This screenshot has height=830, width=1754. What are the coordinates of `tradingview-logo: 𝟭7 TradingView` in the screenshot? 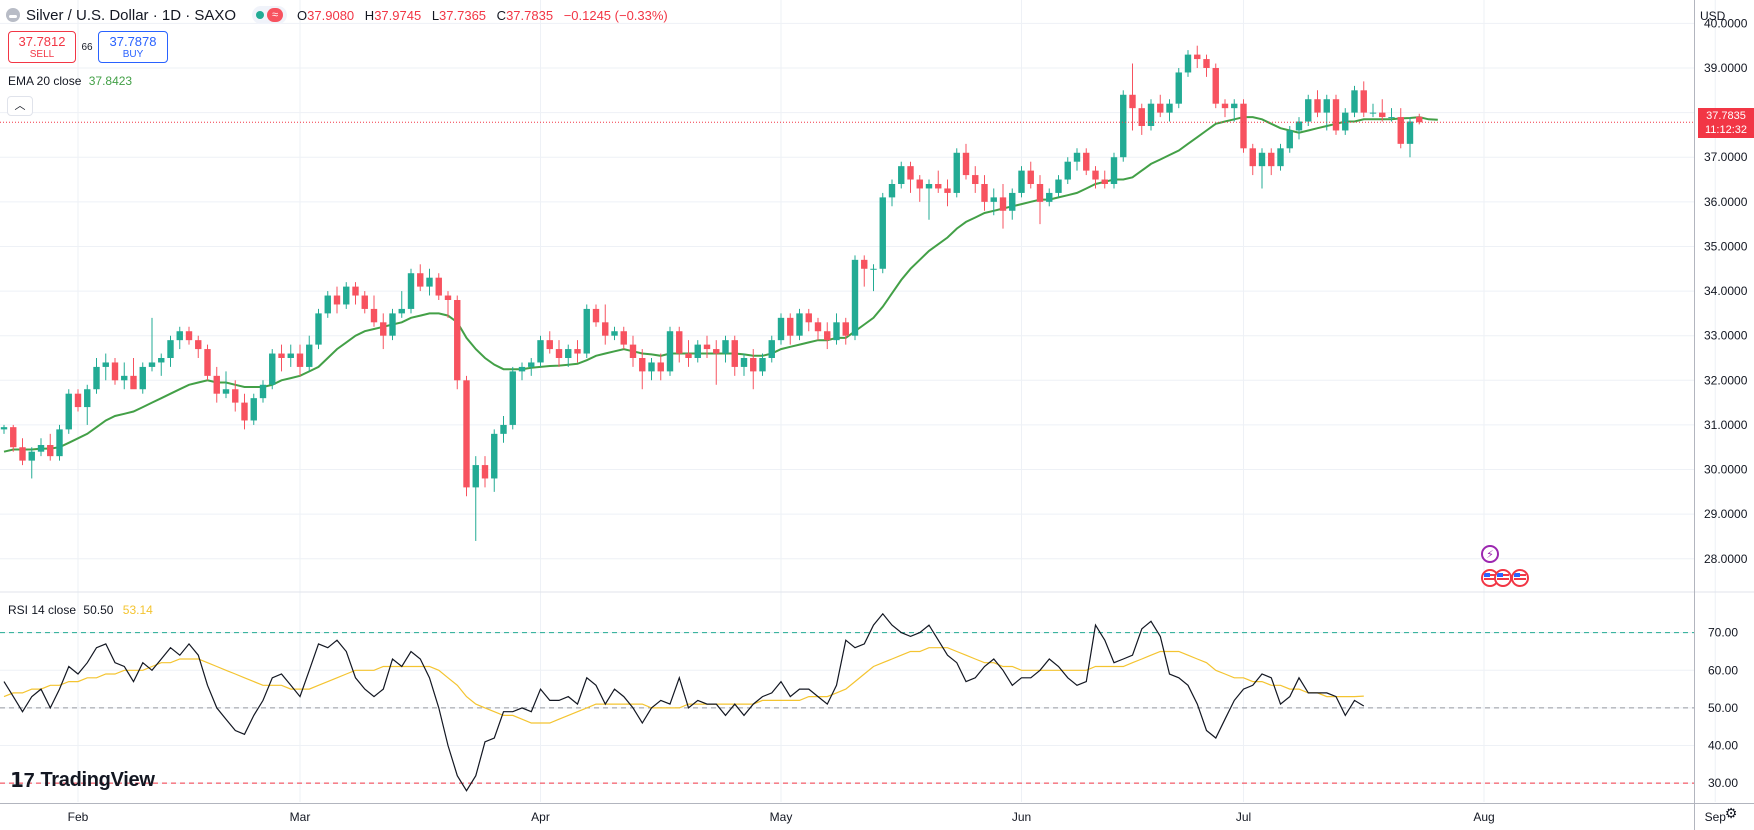 It's located at (82, 780).